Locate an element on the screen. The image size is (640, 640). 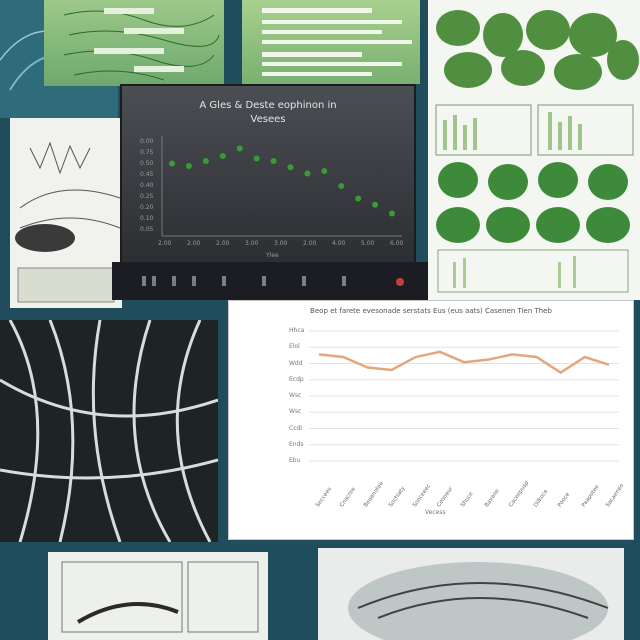
collage-panel-etching is located at coordinates (109, 431).